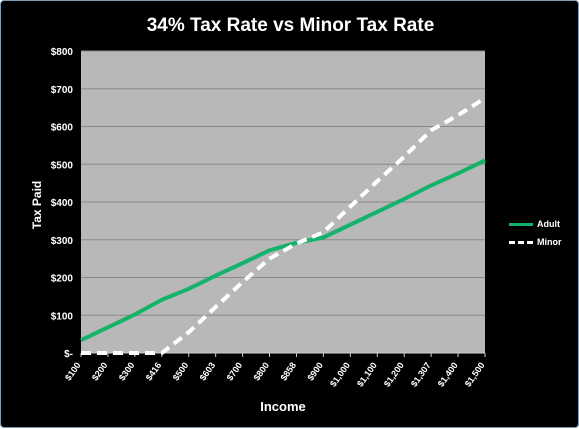  Describe the element at coordinates (208, 371) in the screenshot. I see `x-tick-label: $603` at that location.